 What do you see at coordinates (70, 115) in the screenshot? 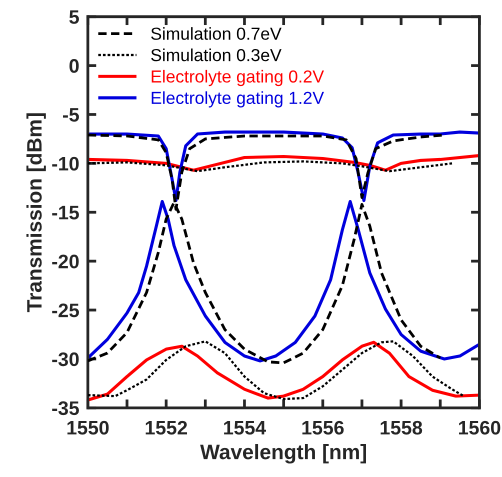
I see `y-tick-label: -5` at bounding box center [70, 115].